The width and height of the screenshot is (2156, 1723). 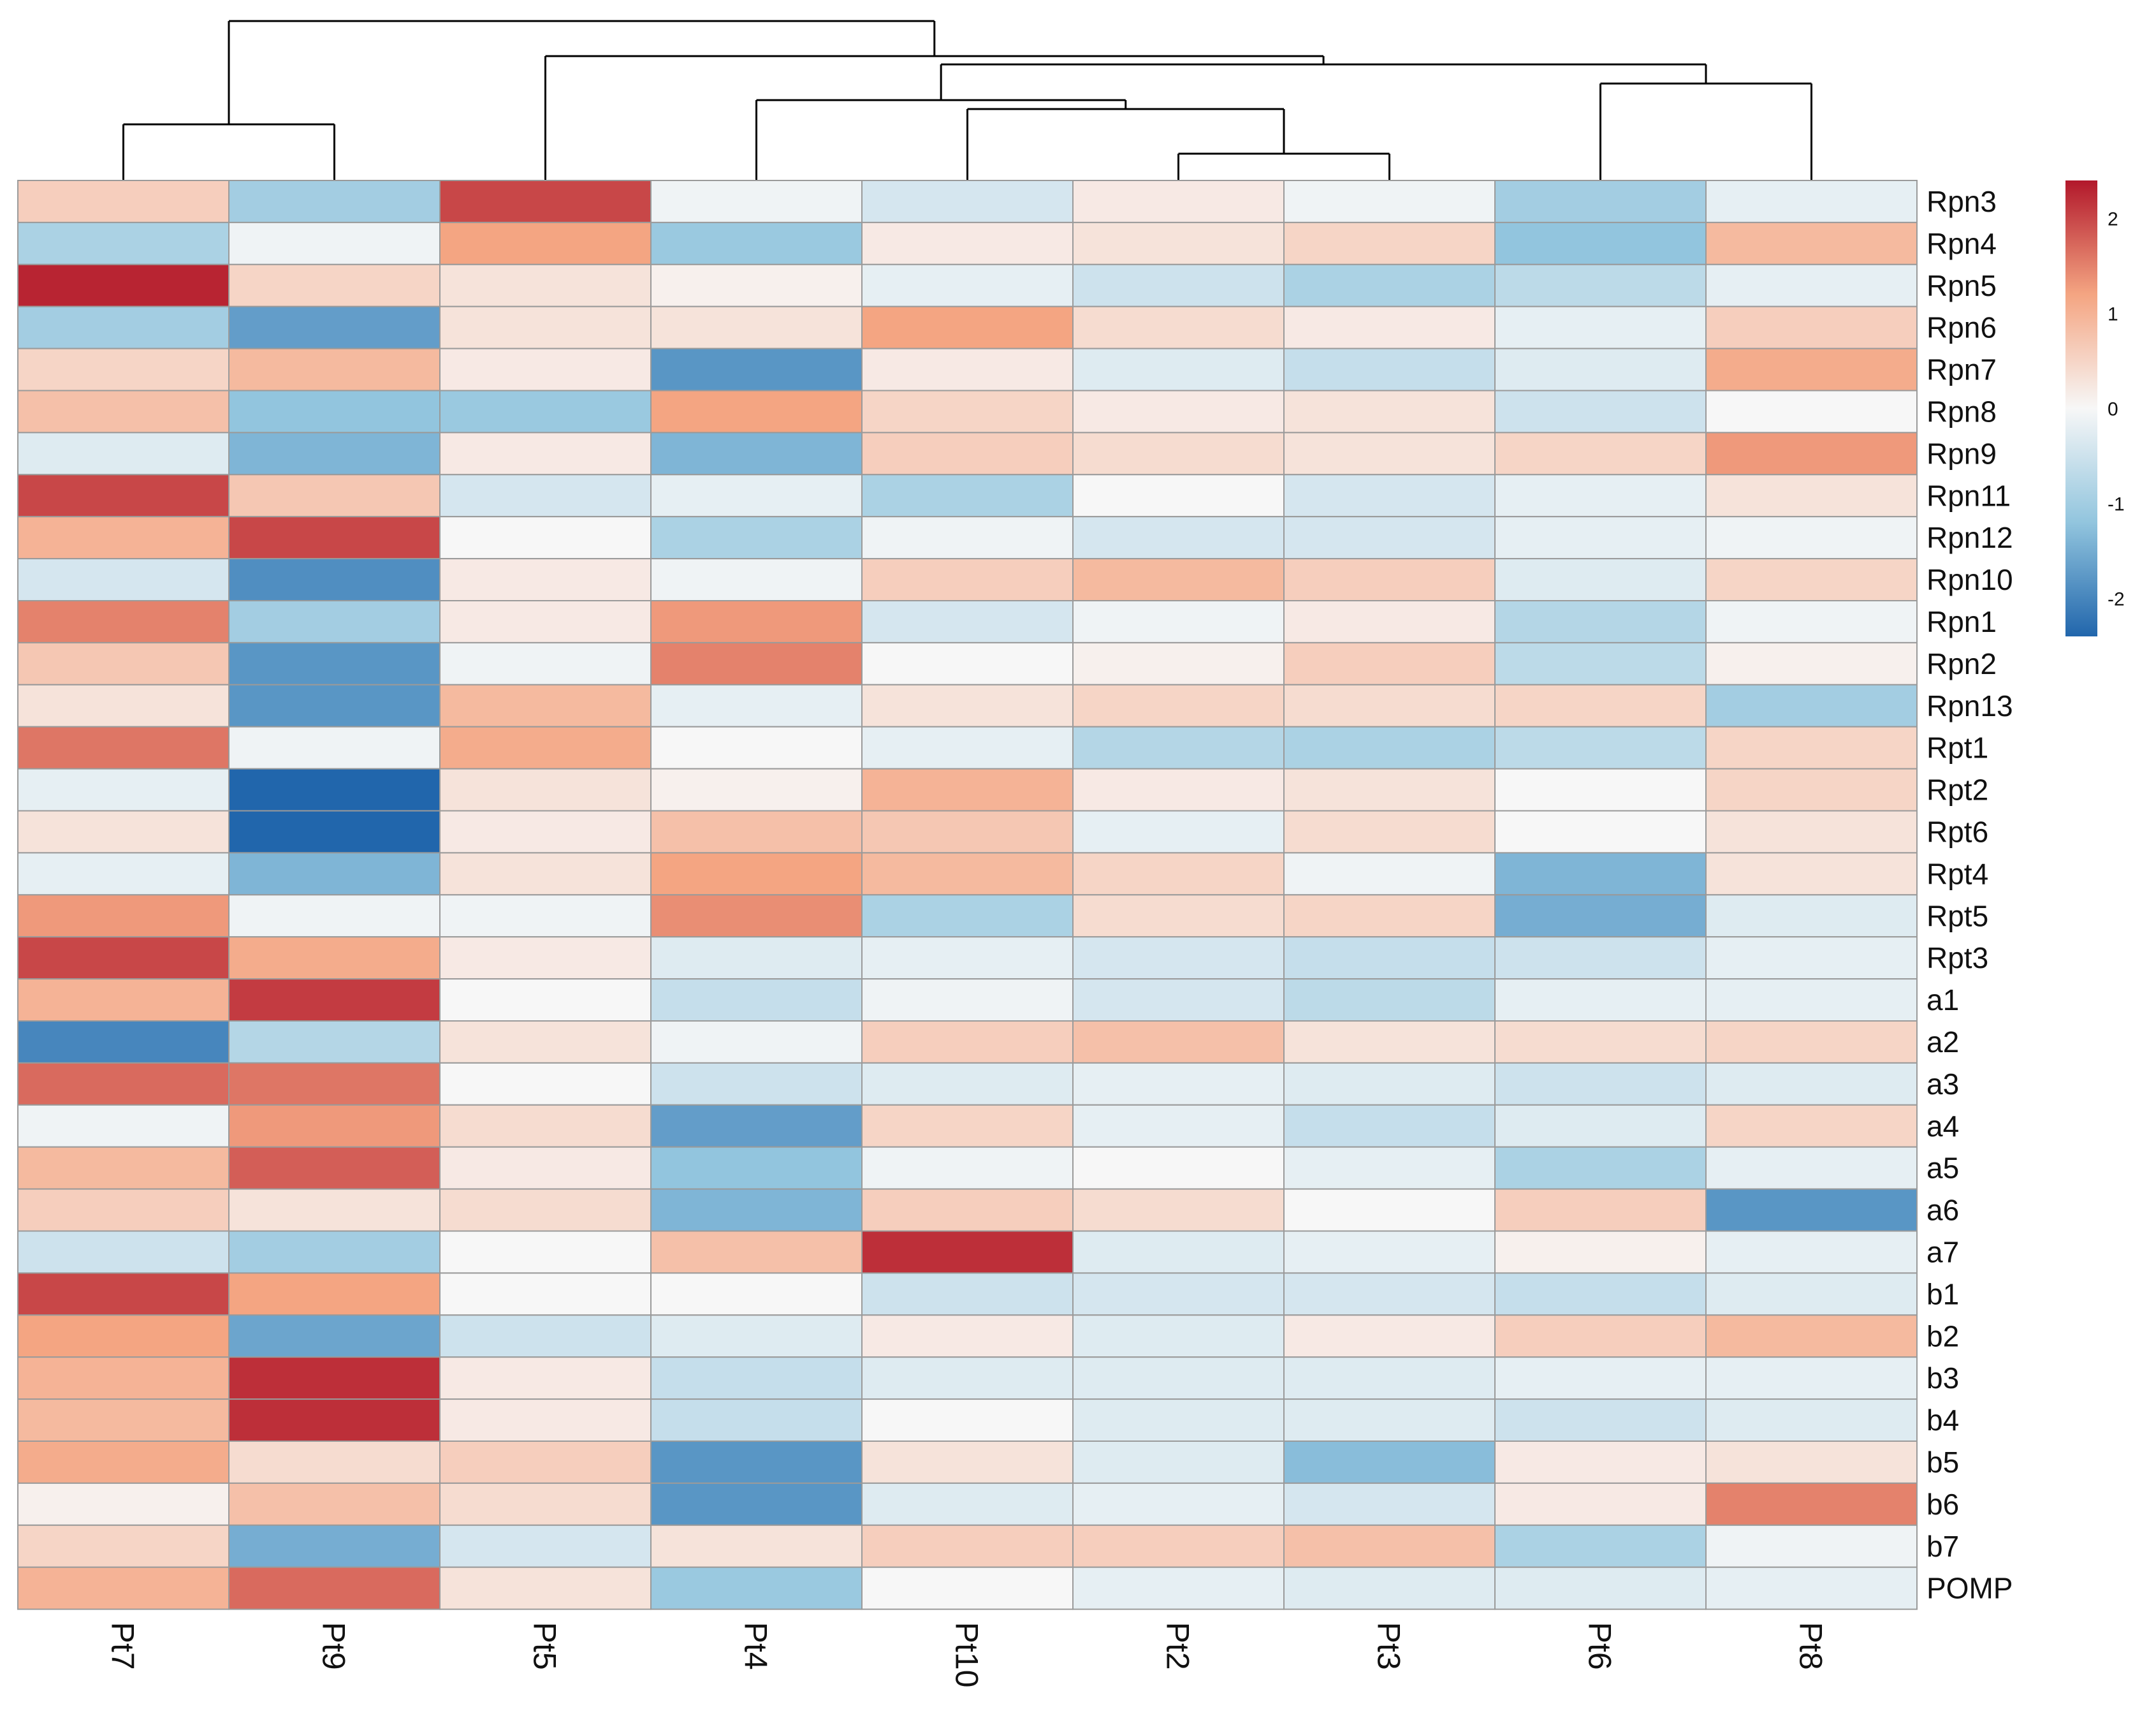 I want to click on row-label: Rpn2, so click(x=1962, y=663).